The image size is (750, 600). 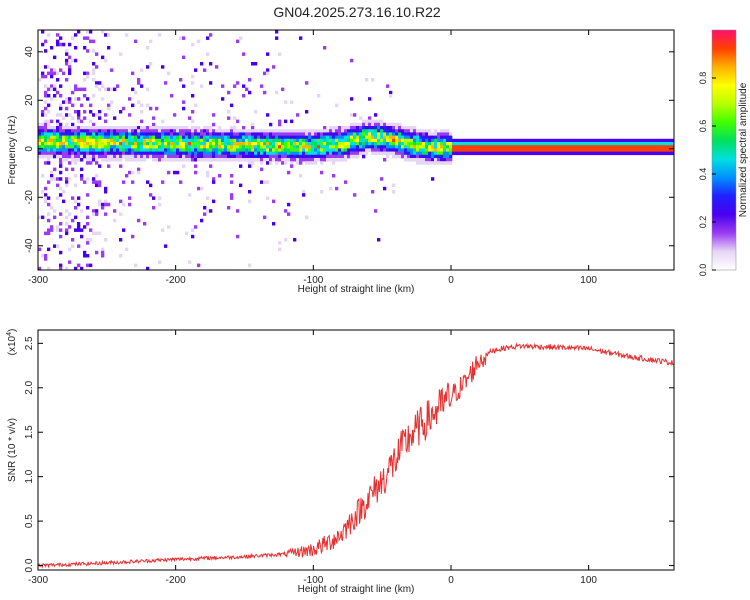 I want to click on snr-ytick-label: 1.5, so click(x=29, y=432).